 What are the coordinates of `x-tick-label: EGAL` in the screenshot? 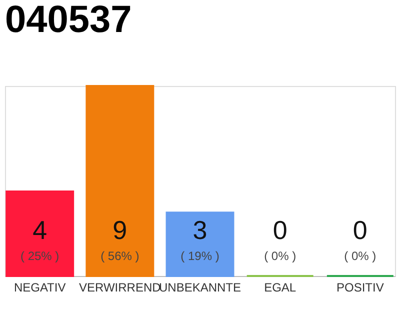 It's located at (280, 287).